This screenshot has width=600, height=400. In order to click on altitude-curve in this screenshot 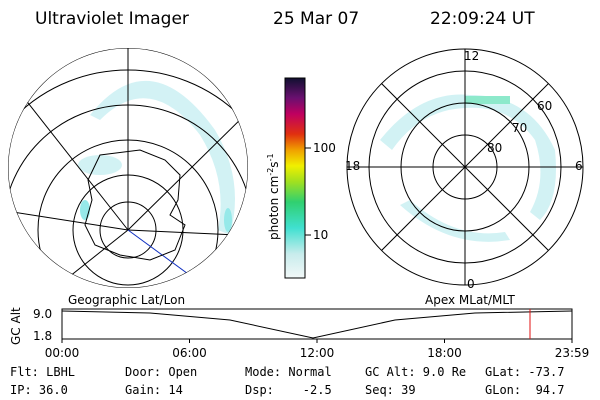, I will do `click(317, 324)`.